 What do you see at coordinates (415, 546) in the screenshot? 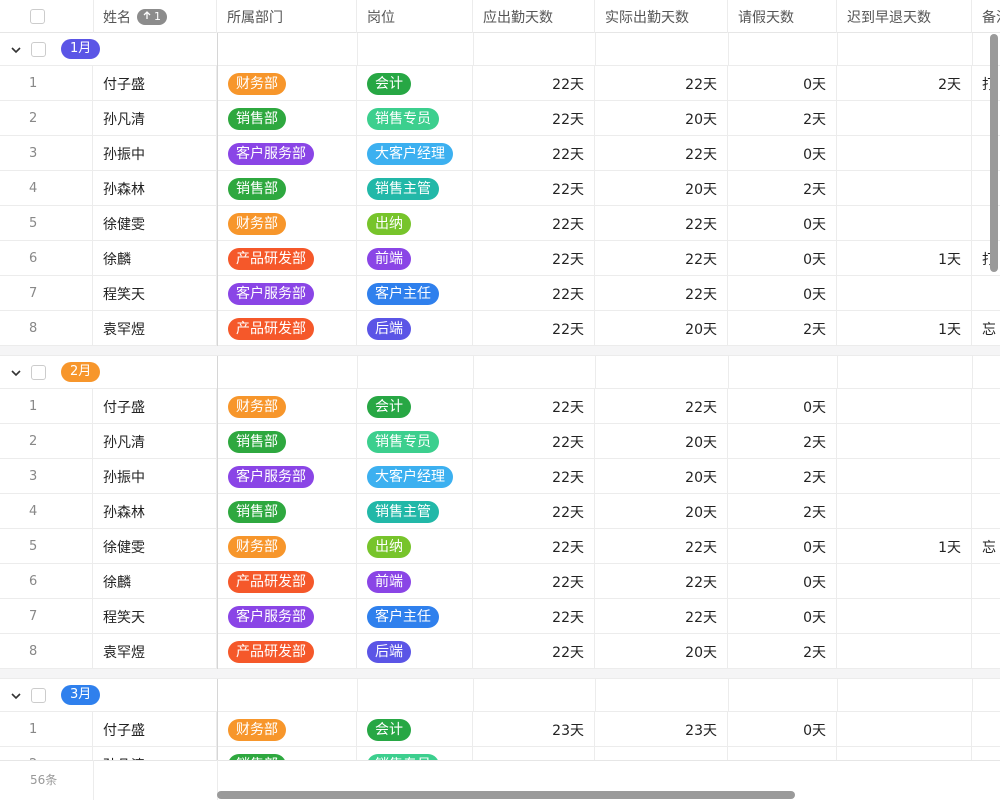
I see `table-cell: 出纳` at bounding box center [415, 546].